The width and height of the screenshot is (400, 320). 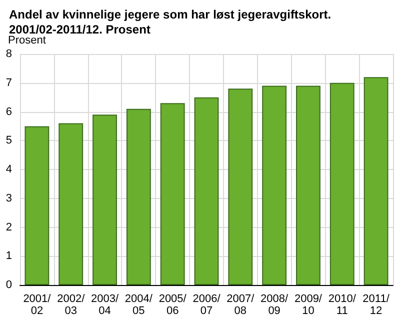 I want to click on x-tick-label: 2009/10, so click(x=308, y=305).